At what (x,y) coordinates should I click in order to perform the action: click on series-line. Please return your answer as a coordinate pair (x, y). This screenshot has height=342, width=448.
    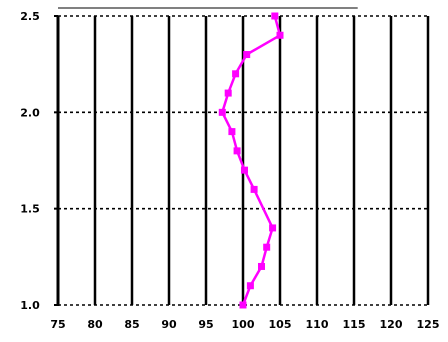
    Looking at the image, I should click on (251, 160).